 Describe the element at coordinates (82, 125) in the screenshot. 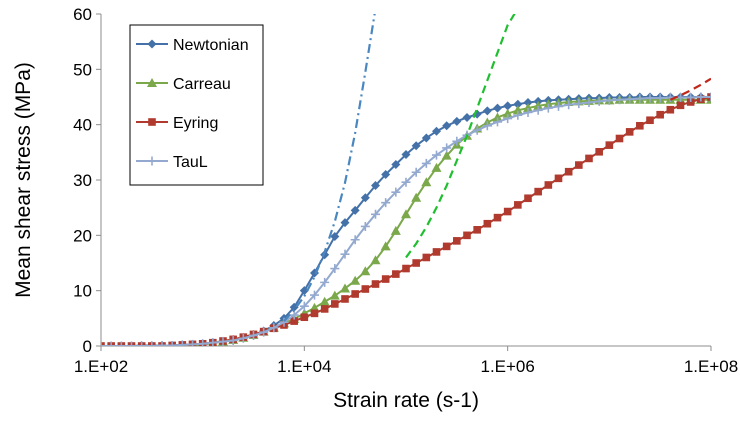

I see `y-tick-label: 40` at that location.